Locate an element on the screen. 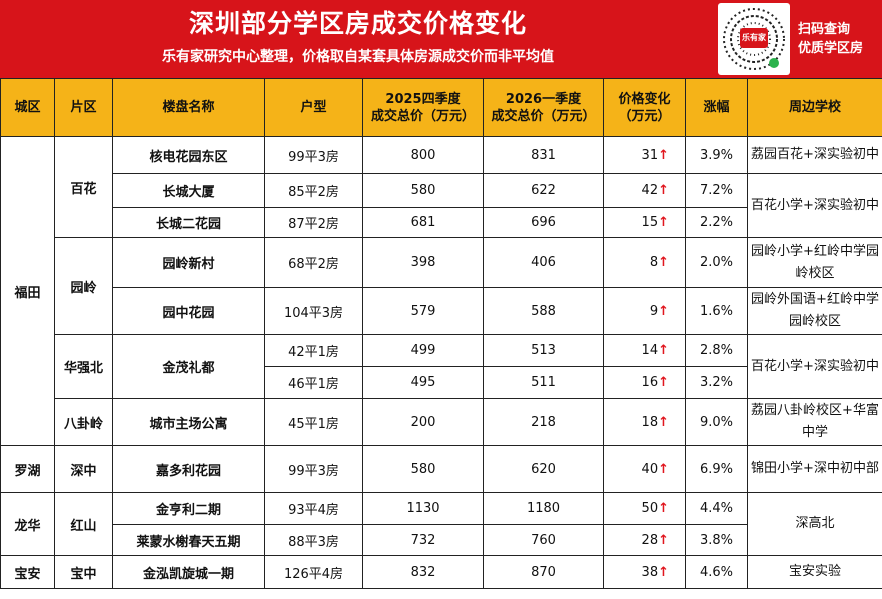 The width and height of the screenshot is (882, 599). table-row: 莱蒙水榭春天五期 88平3房 732 760 28↑ 3.8% is located at coordinates (441, 540).